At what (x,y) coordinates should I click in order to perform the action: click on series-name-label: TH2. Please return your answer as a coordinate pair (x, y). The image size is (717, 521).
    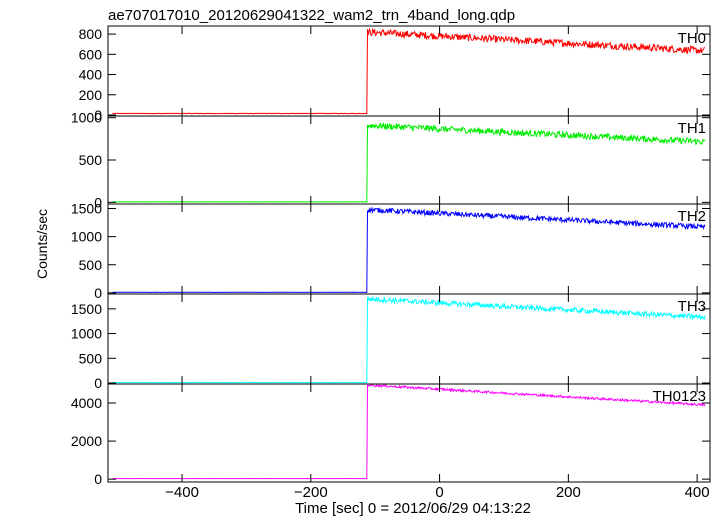
    Looking at the image, I should click on (692, 216).